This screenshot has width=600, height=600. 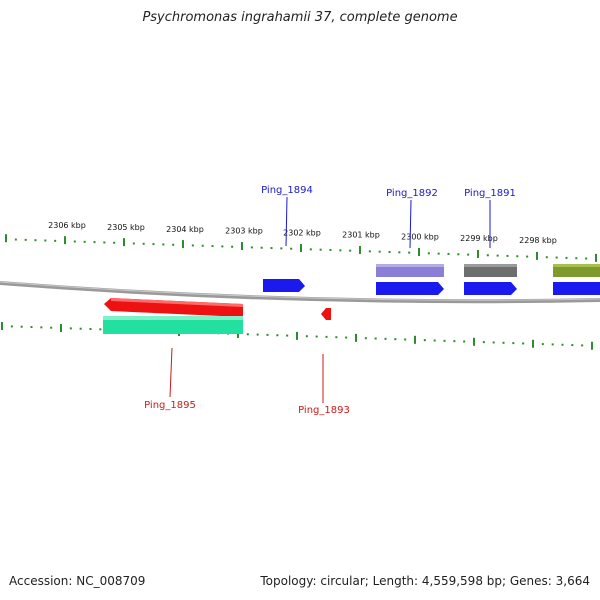 I want to click on gene-label-ping-1893: Ping_1893, so click(x=324, y=410).